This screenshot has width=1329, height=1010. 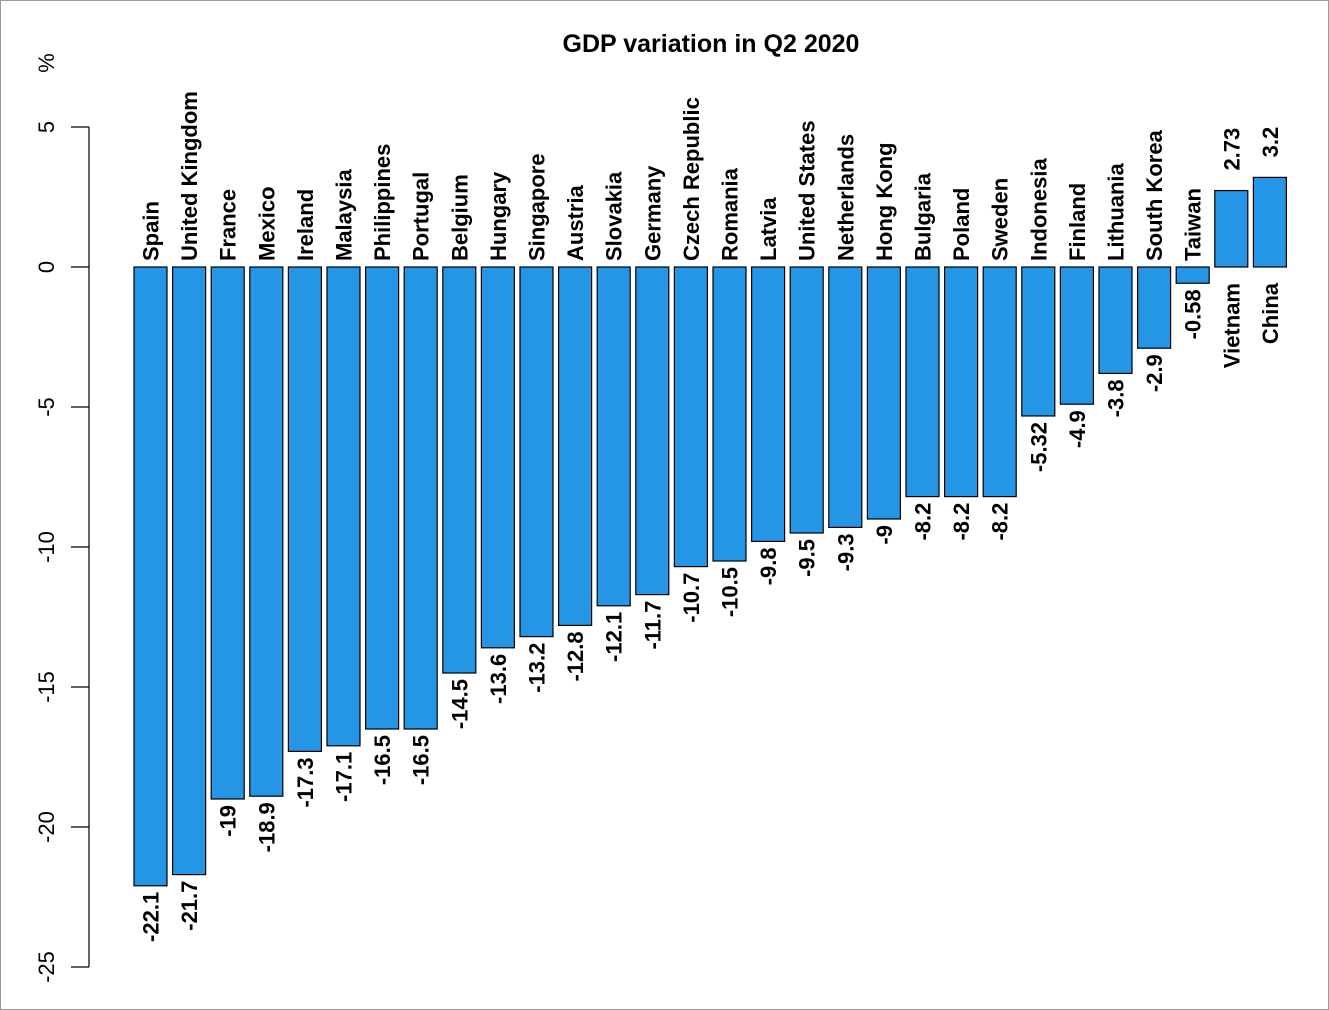 I want to click on y-tick-label: 0, so click(x=46, y=267).